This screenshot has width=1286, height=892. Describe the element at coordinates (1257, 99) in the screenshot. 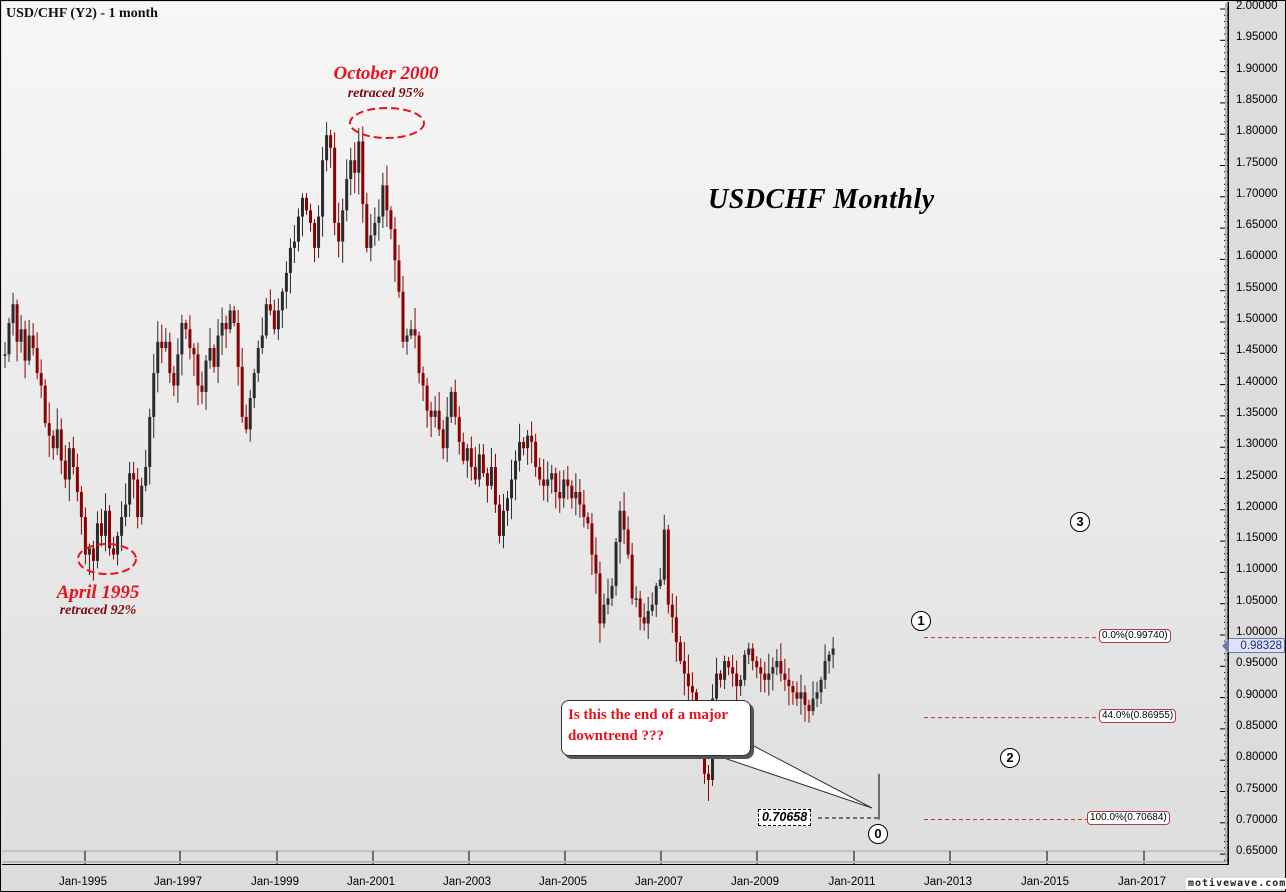

I see `y-tick-label: 1.85000` at that location.